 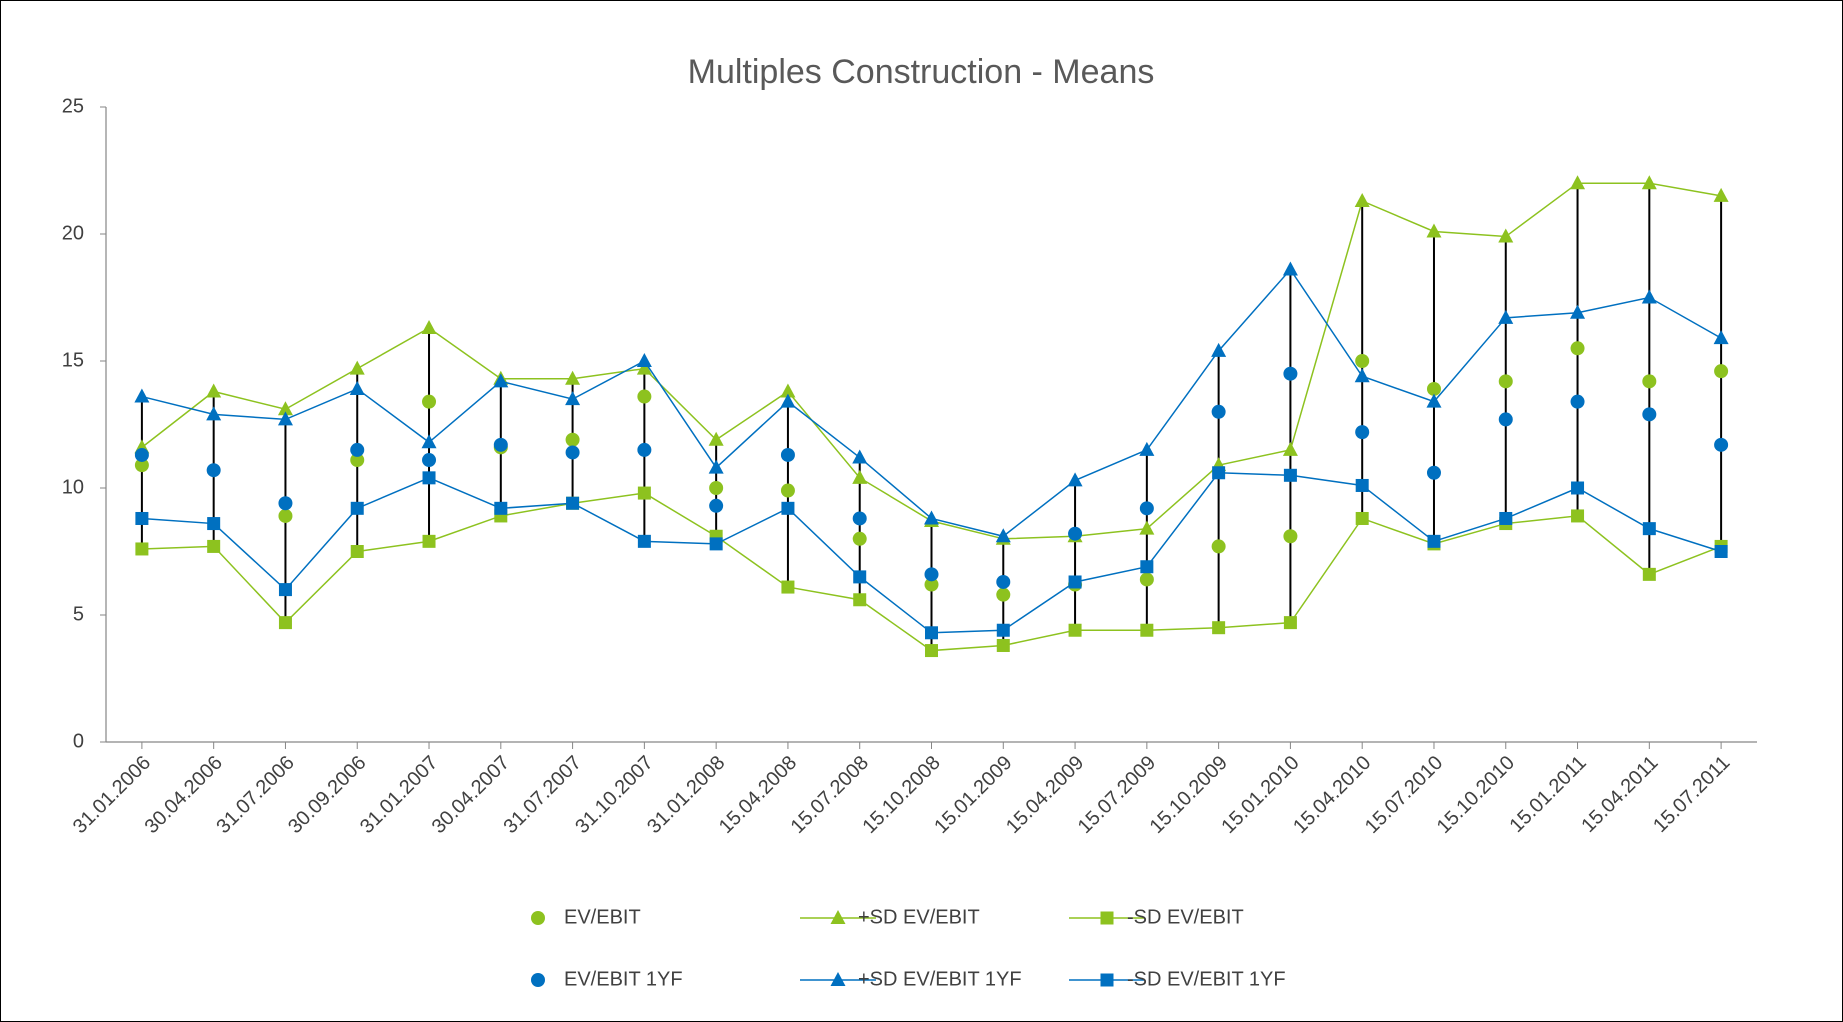 I want to click on legend-label: EV/EBIT 1YF, so click(x=623, y=979).